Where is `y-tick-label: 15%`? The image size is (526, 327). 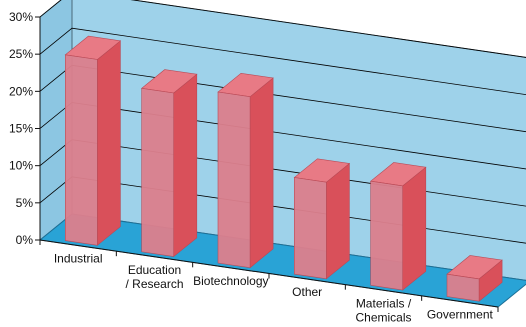 y-tick-label: 15% is located at coordinates (21, 129).